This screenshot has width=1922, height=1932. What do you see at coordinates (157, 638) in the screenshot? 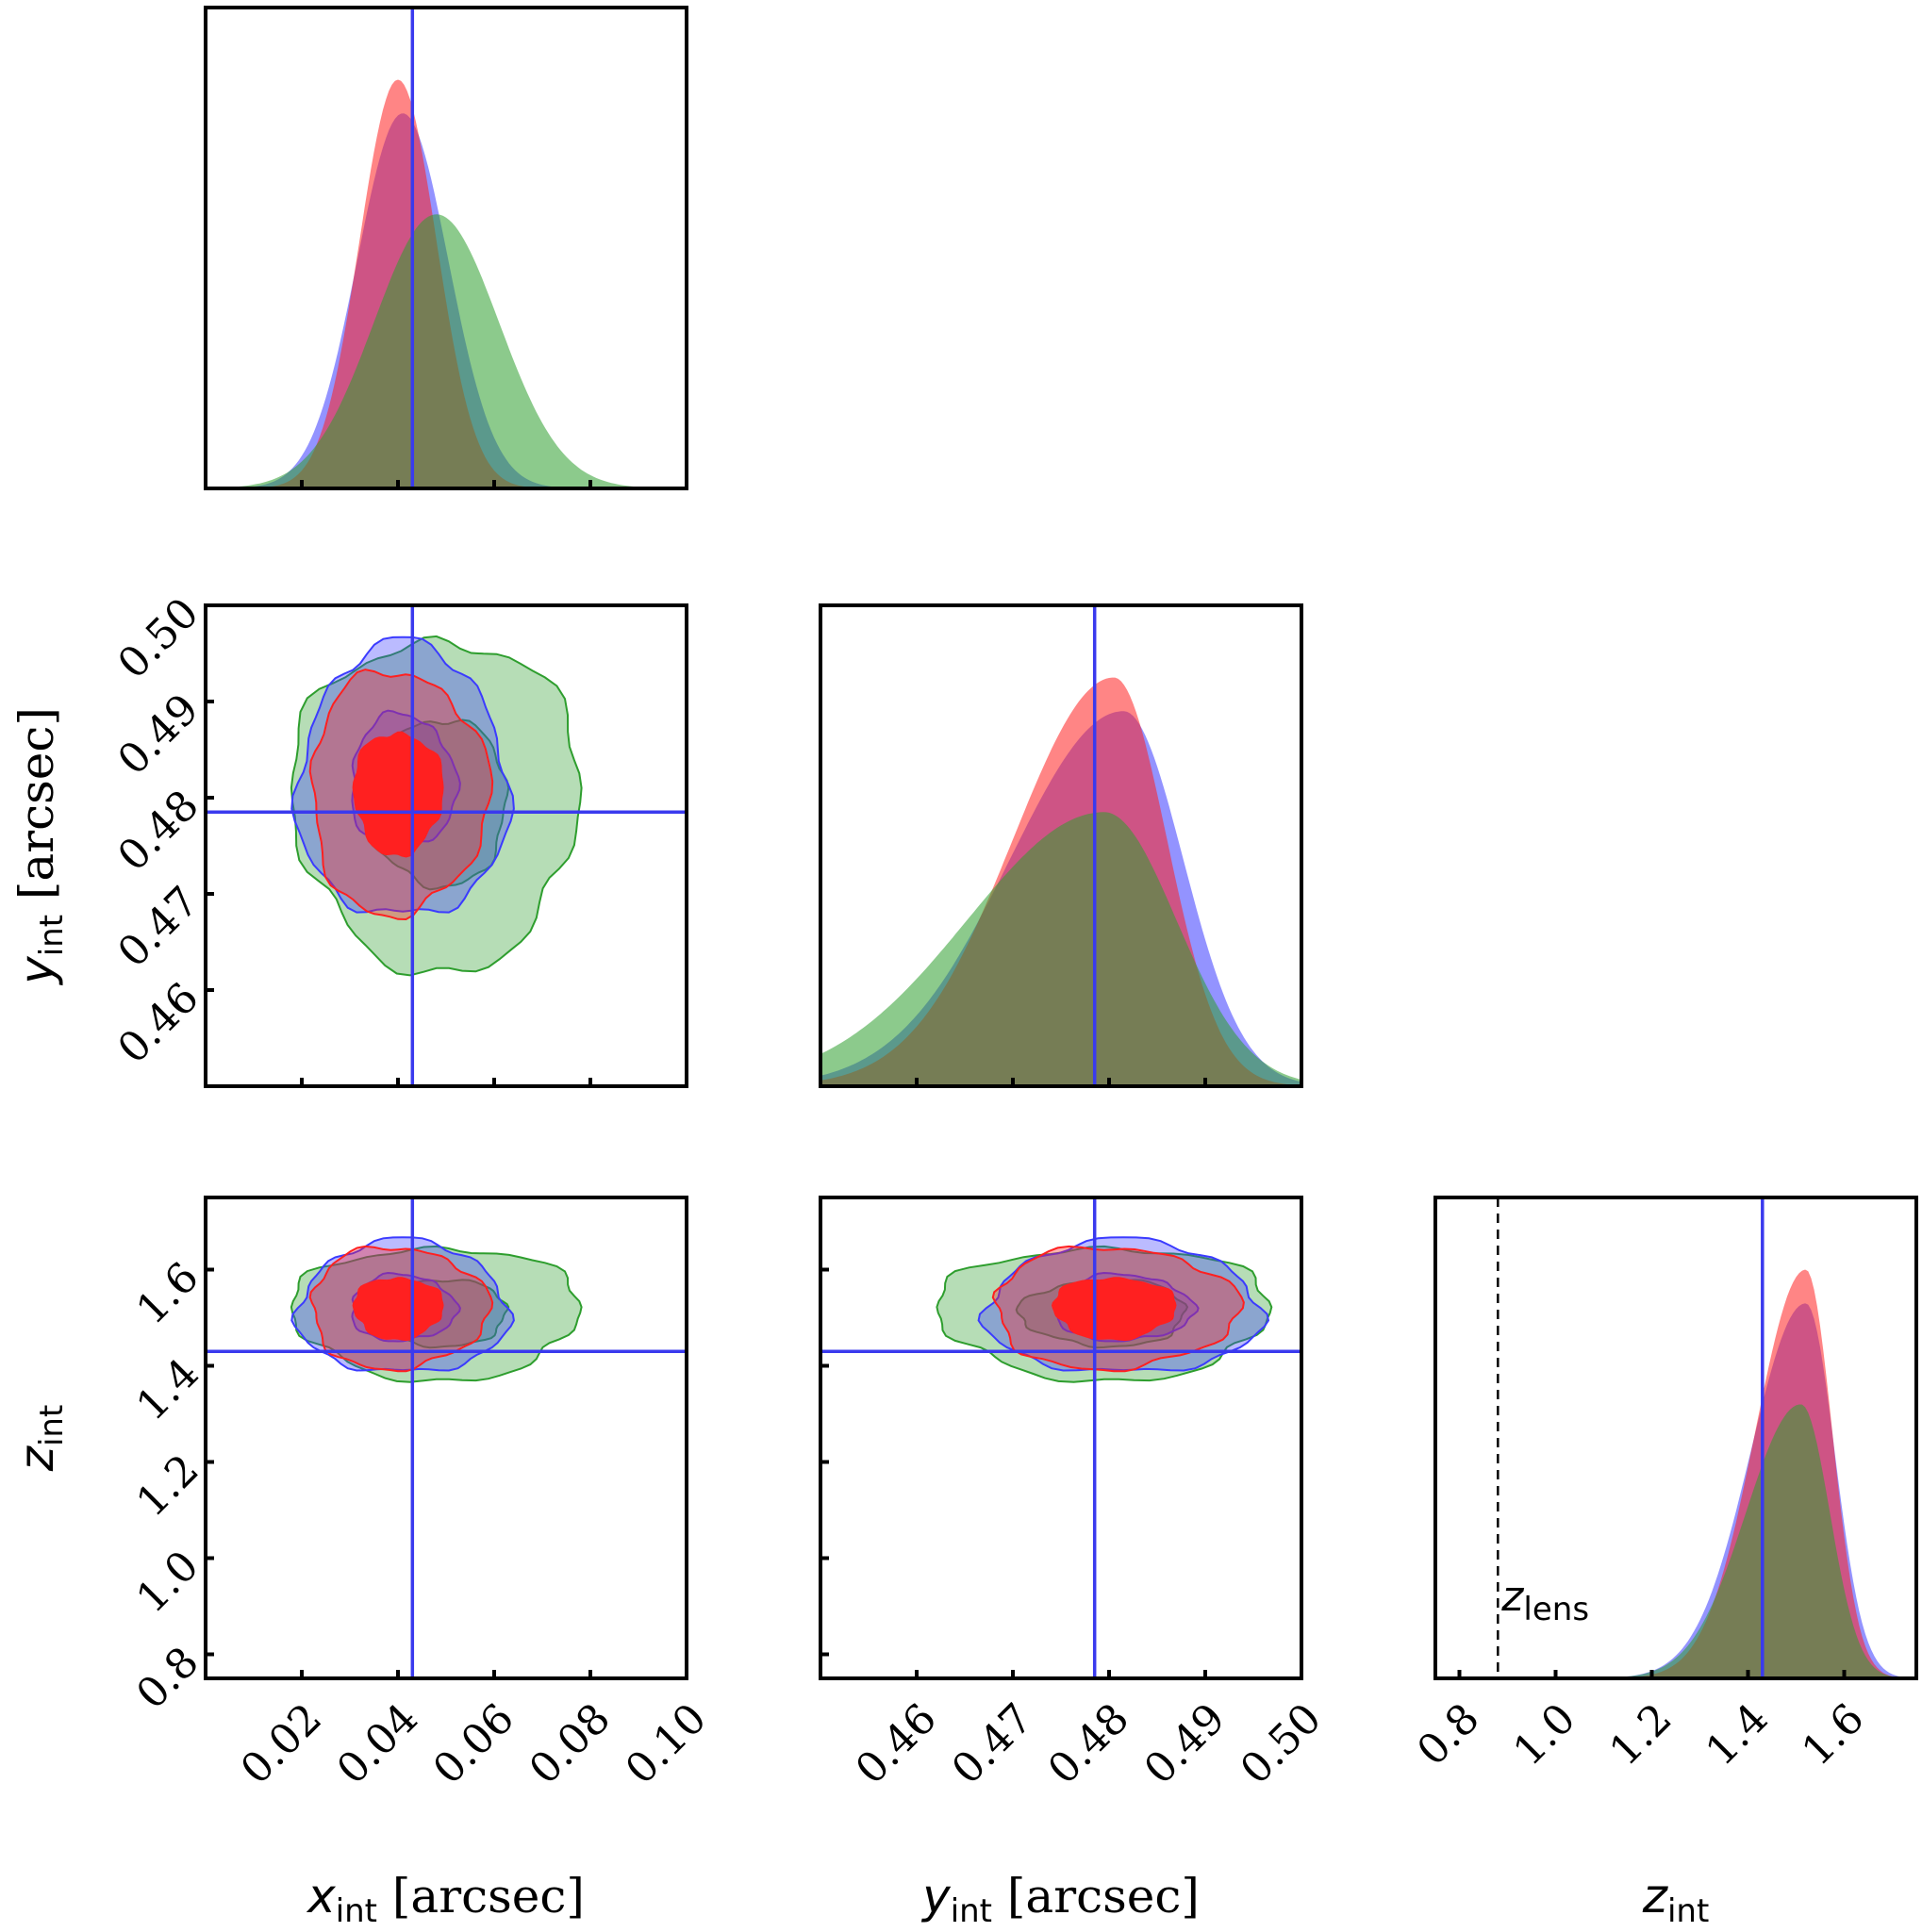
I see `y-tick-label: 0.50` at bounding box center [157, 638].